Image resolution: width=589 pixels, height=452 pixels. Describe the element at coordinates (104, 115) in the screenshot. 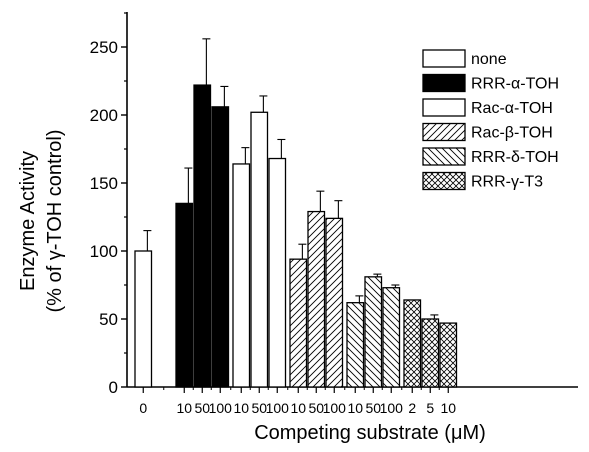

I see `y-tick-label: 200` at that location.